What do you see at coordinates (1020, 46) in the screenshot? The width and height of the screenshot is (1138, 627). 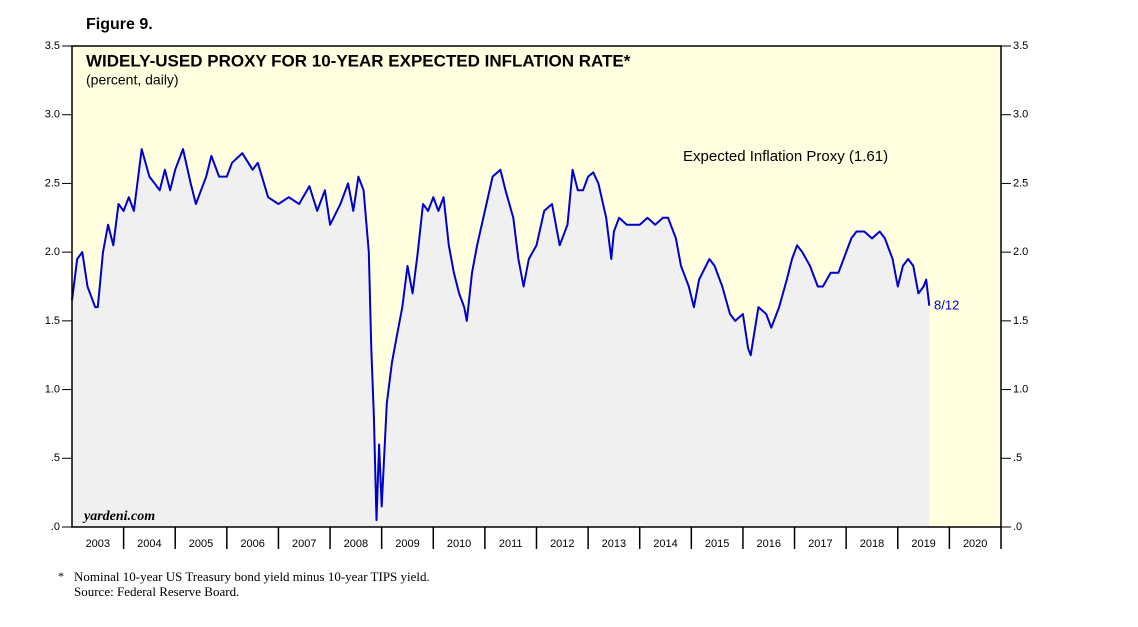 I see `y2-tick-label: 3.5` at bounding box center [1020, 46].